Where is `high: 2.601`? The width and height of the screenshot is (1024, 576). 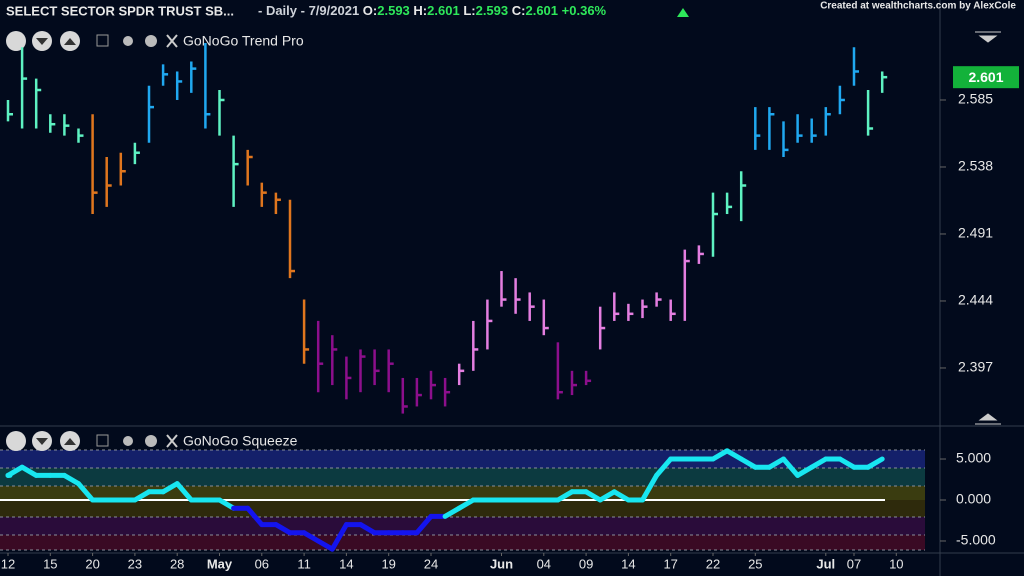
high: 2.601 is located at coordinates (443, 10).